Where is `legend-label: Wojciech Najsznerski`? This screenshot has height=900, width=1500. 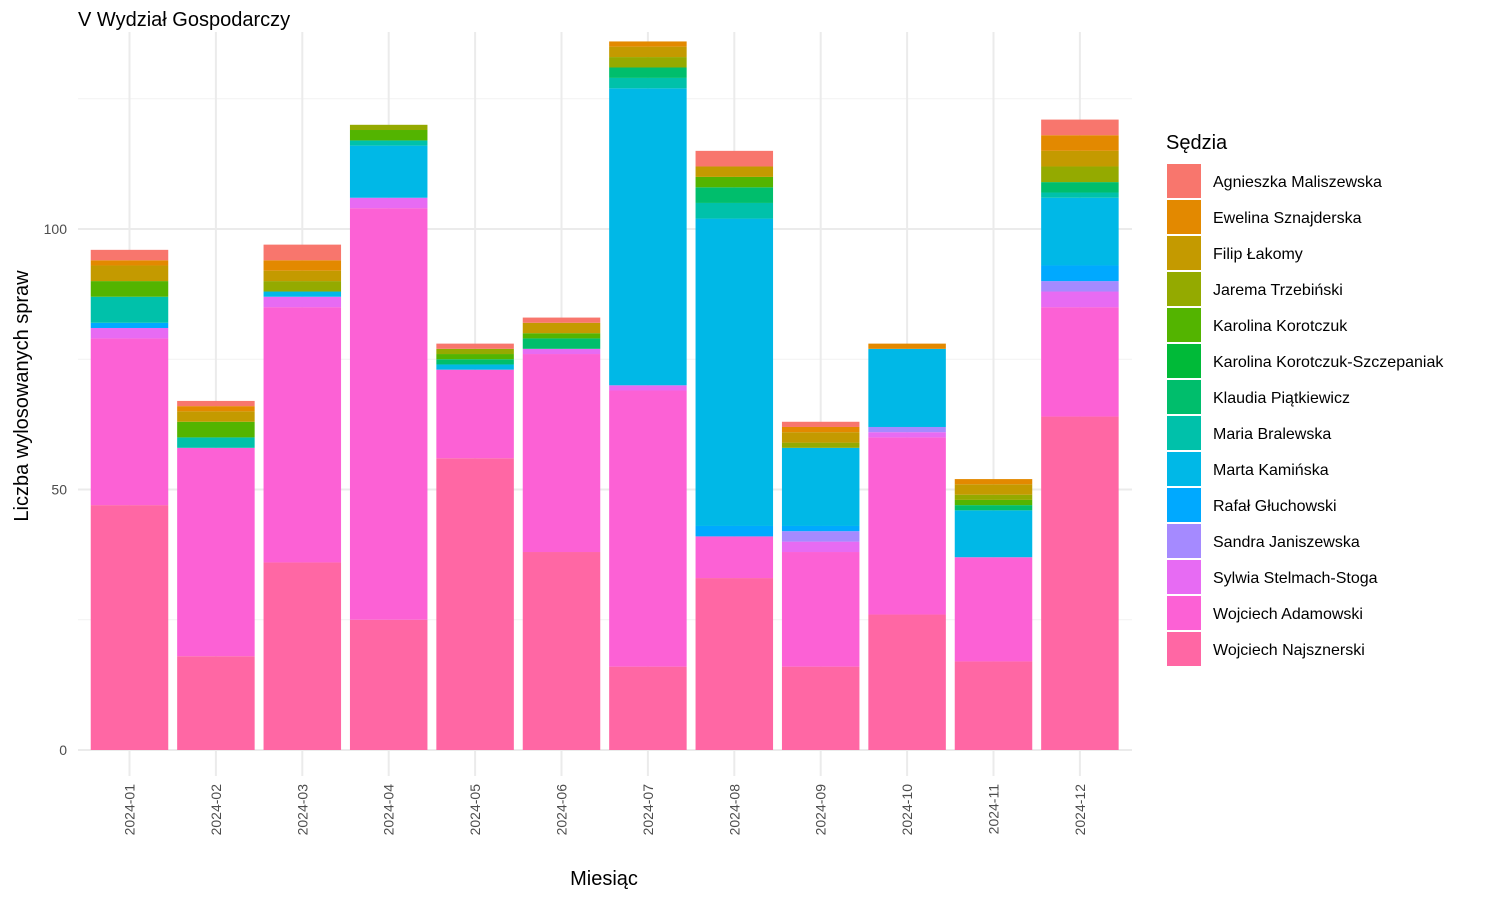 legend-label: Wojciech Najsznerski is located at coordinates (1289, 650).